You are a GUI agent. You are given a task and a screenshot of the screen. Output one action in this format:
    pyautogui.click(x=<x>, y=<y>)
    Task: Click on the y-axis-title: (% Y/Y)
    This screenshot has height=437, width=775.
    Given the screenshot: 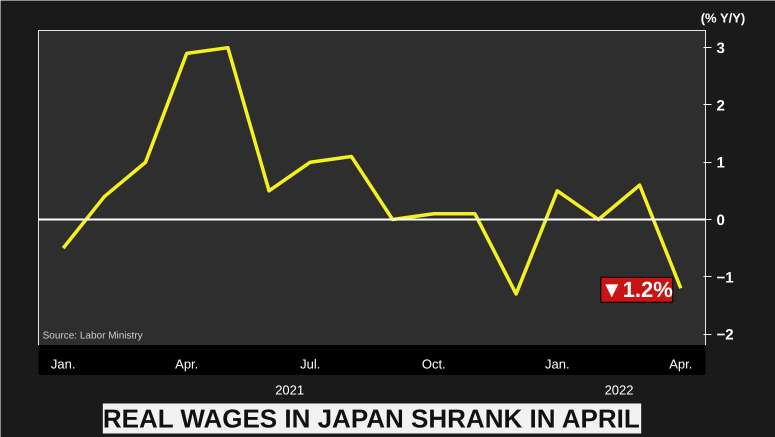 What is the action you would take?
    pyautogui.click(x=723, y=18)
    